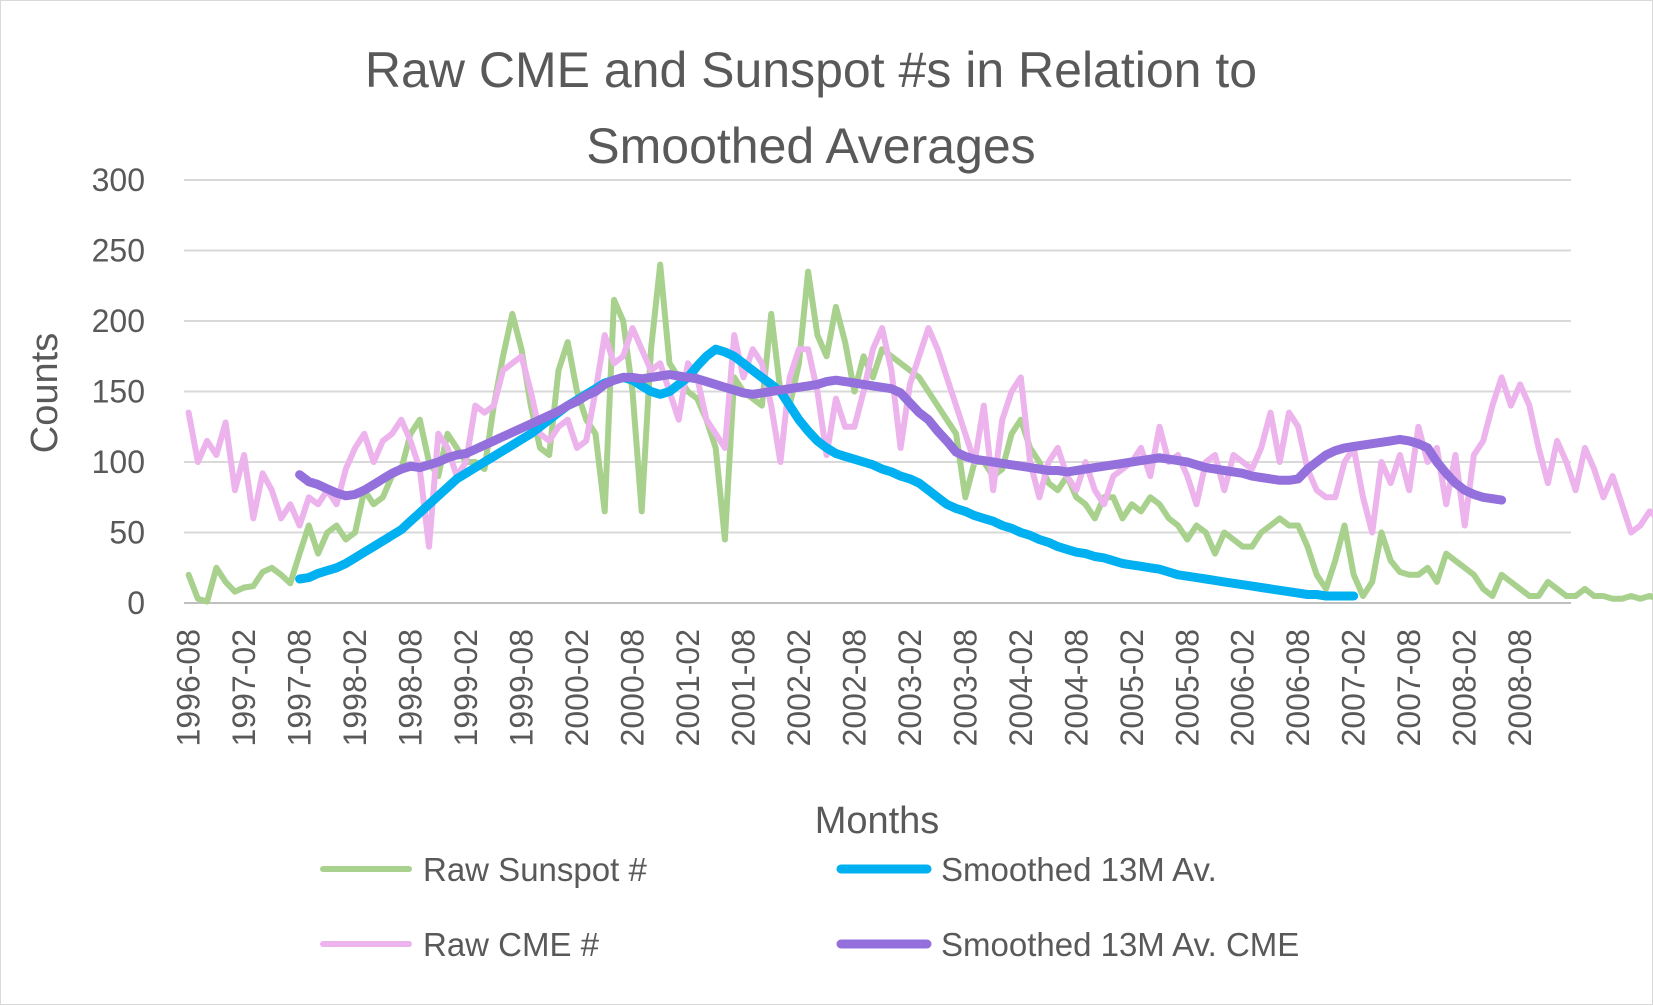 The width and height of the screenshot is (1653, 1006). I want to click on x-tick-label: 1997-08, so click(300, 687).